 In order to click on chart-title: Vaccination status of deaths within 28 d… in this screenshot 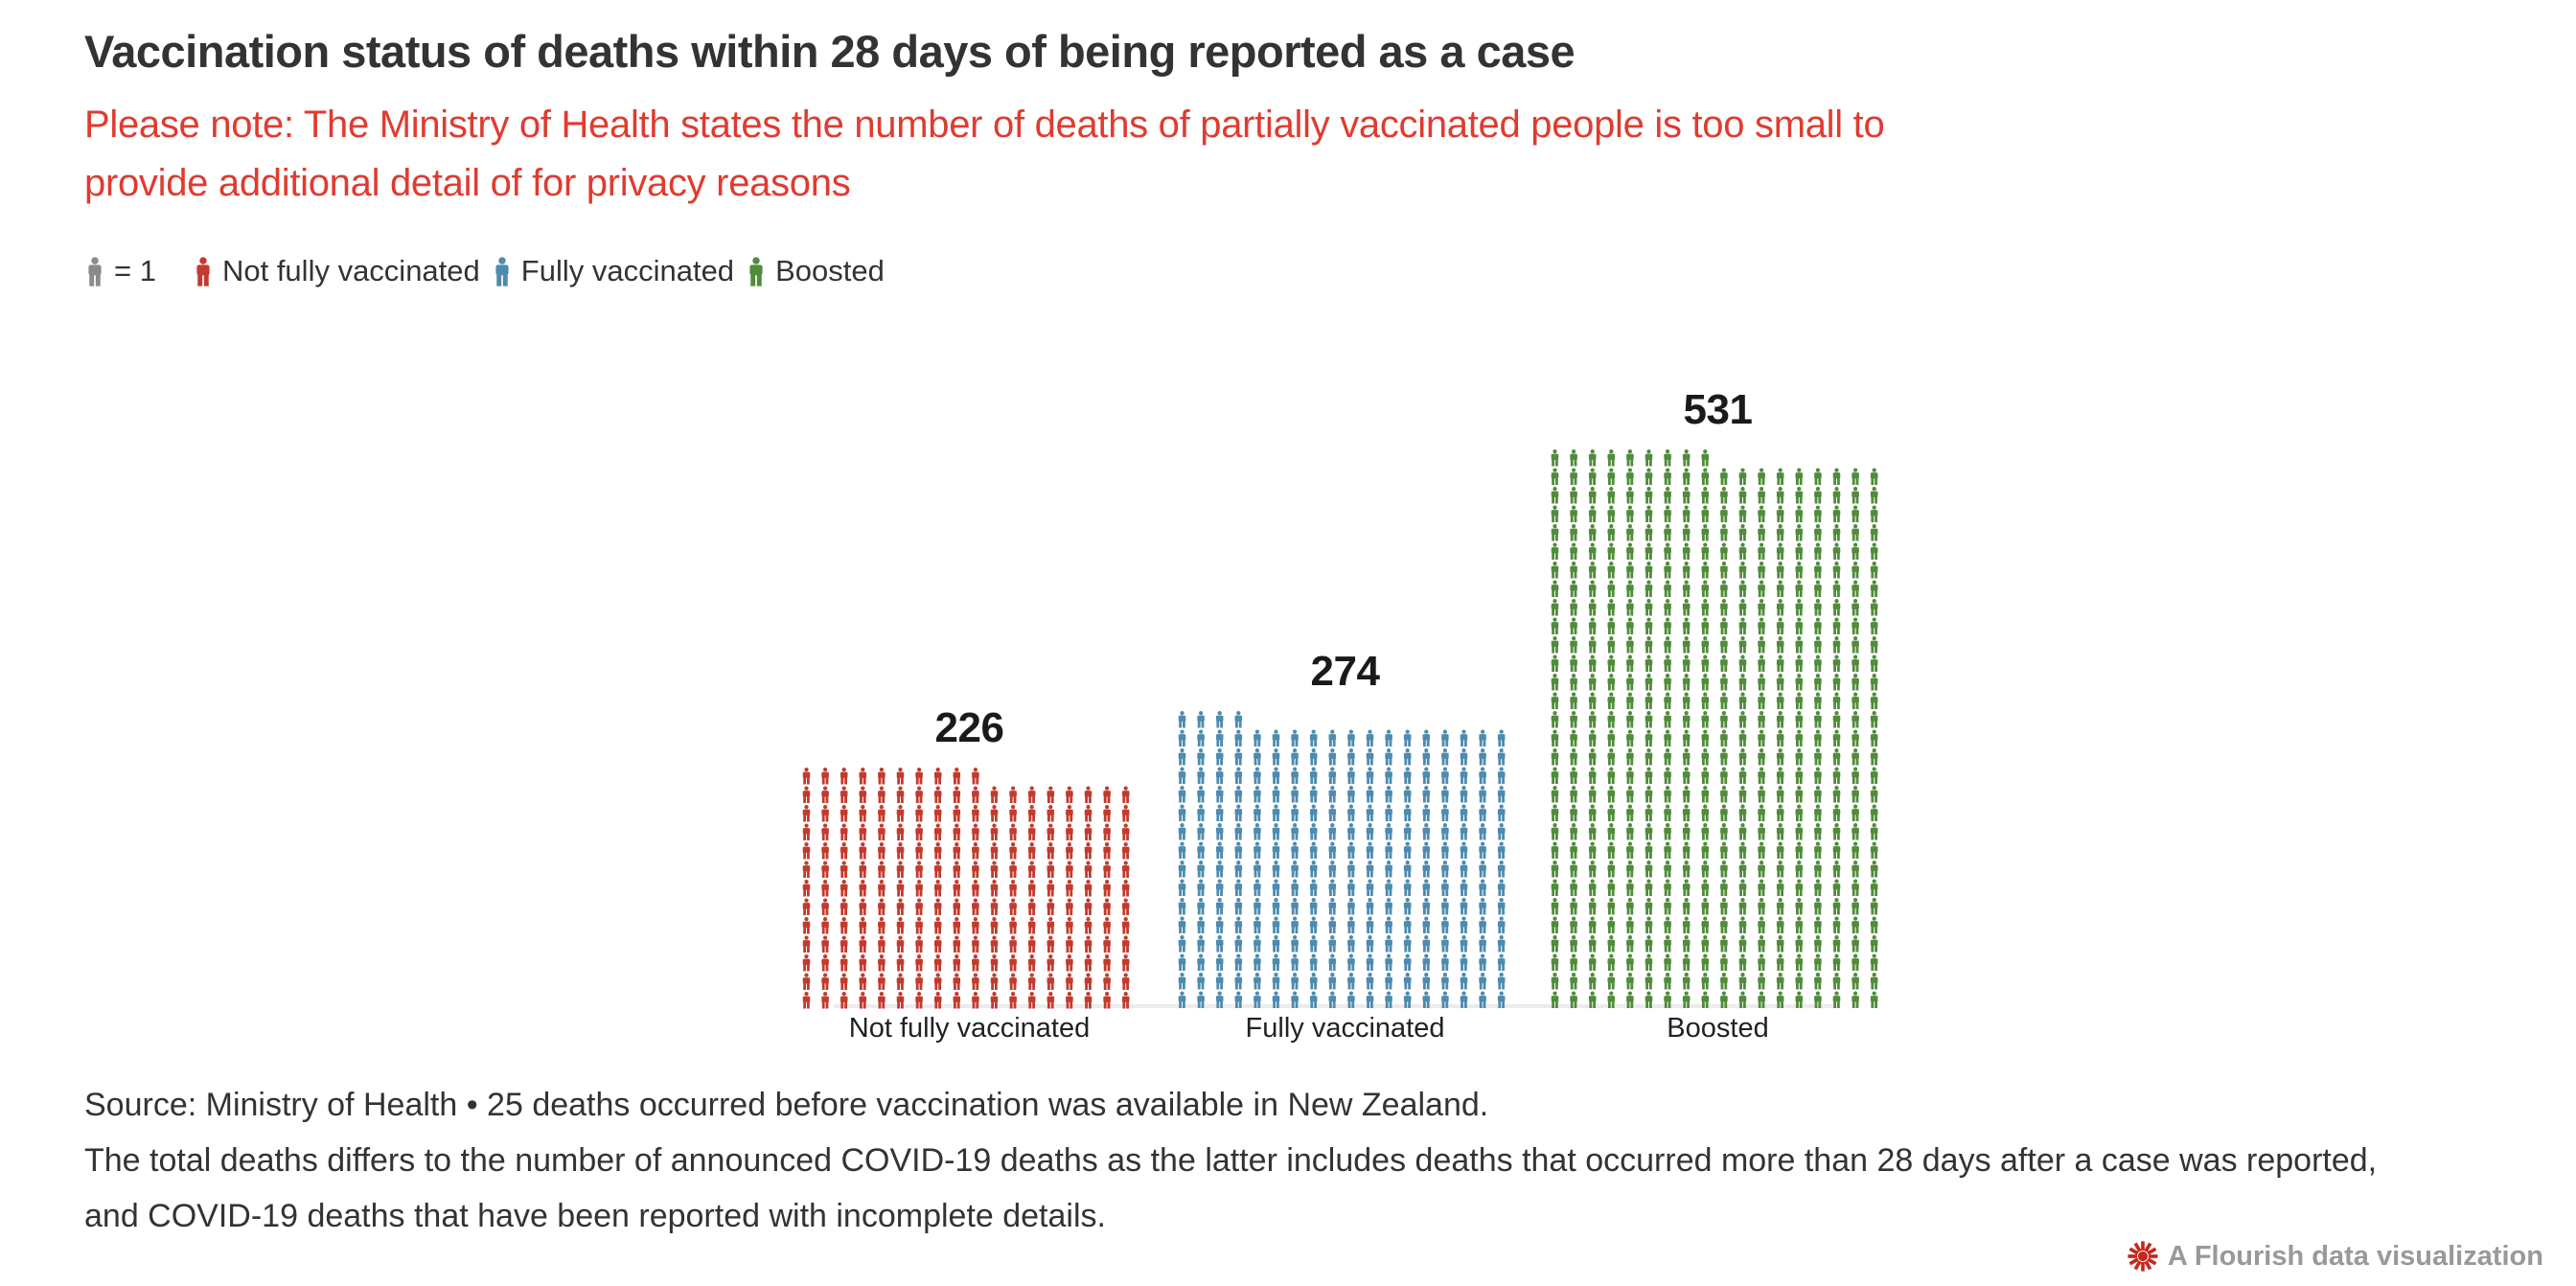, I will do `click(830, 51)`.